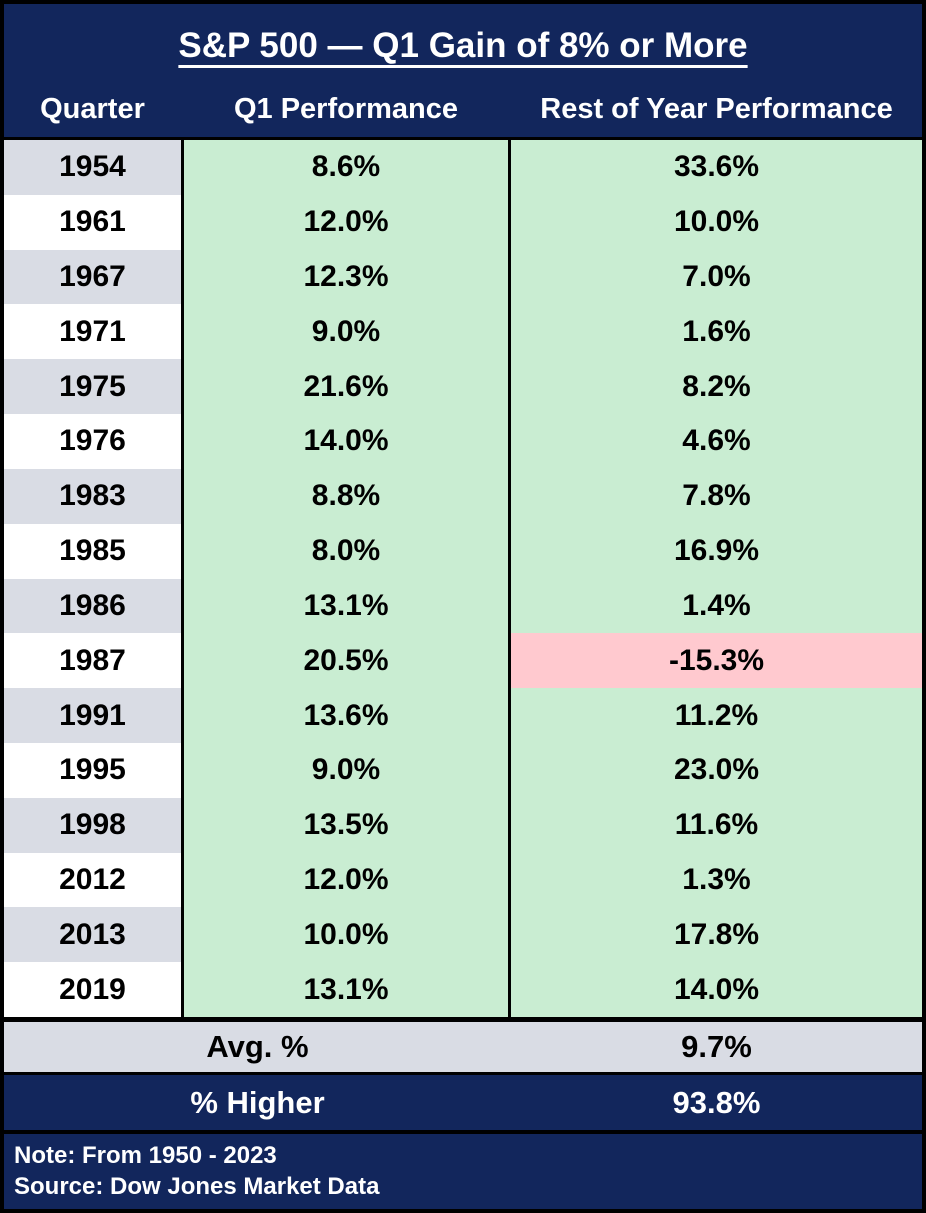  Describe the element at coordinates (716, 825) in the screenshot. I see `rest-of-year-cell: 11.6%` at that location.